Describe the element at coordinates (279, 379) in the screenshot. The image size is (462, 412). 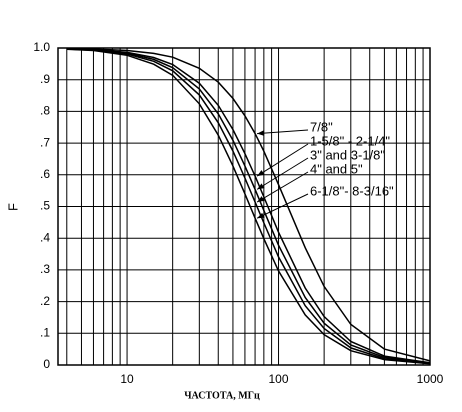
I see `x-tick-label: 100` at that location.